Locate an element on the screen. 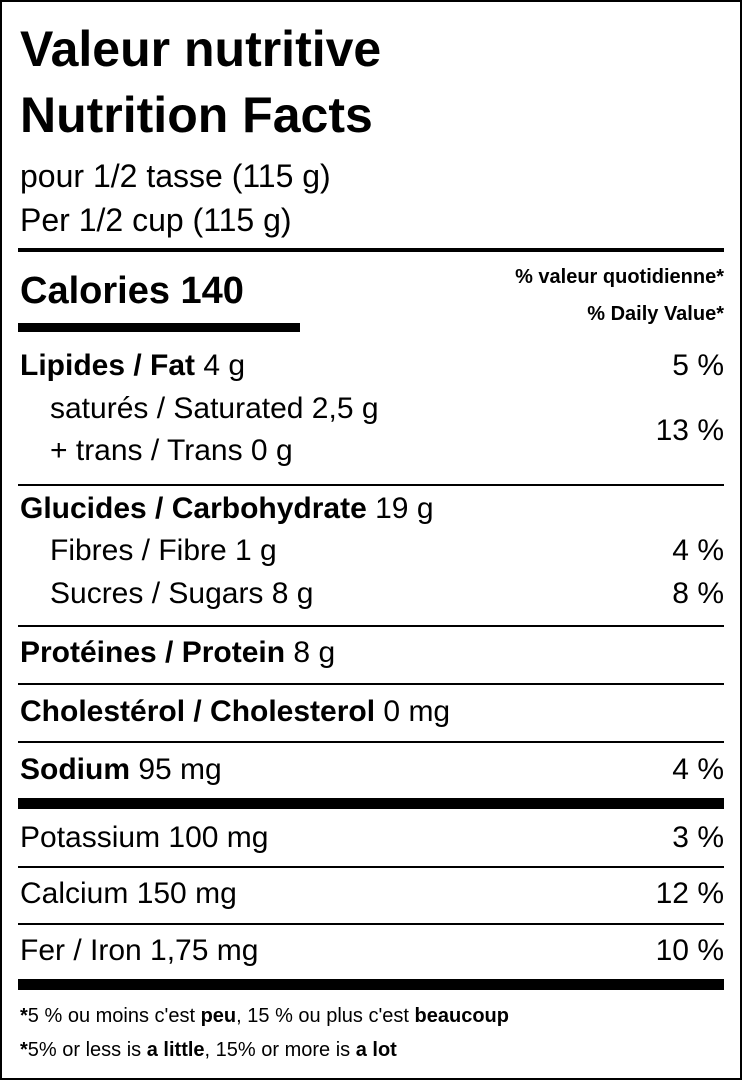  fat-row: Lipides / Fat 4 g 5 % is located at coordinates (372, 366).